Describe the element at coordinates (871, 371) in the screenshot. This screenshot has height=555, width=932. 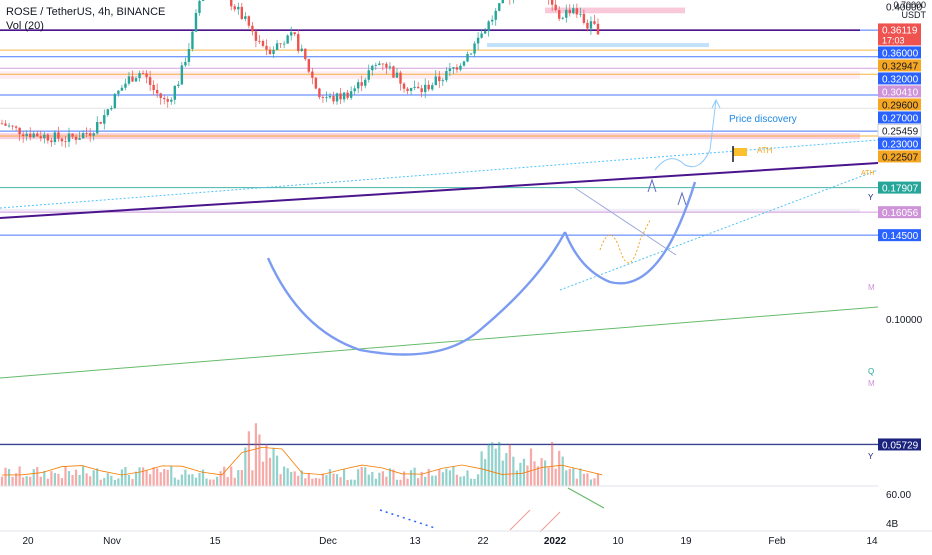
I see `side-letter: Q` at that location.